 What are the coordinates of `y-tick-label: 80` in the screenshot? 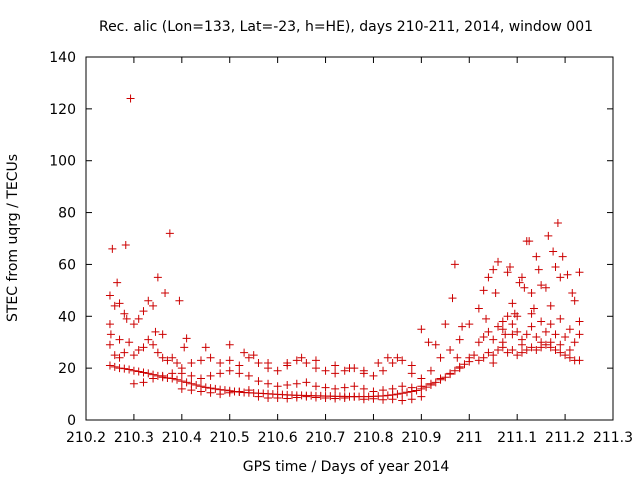 It's located at (67, 214).